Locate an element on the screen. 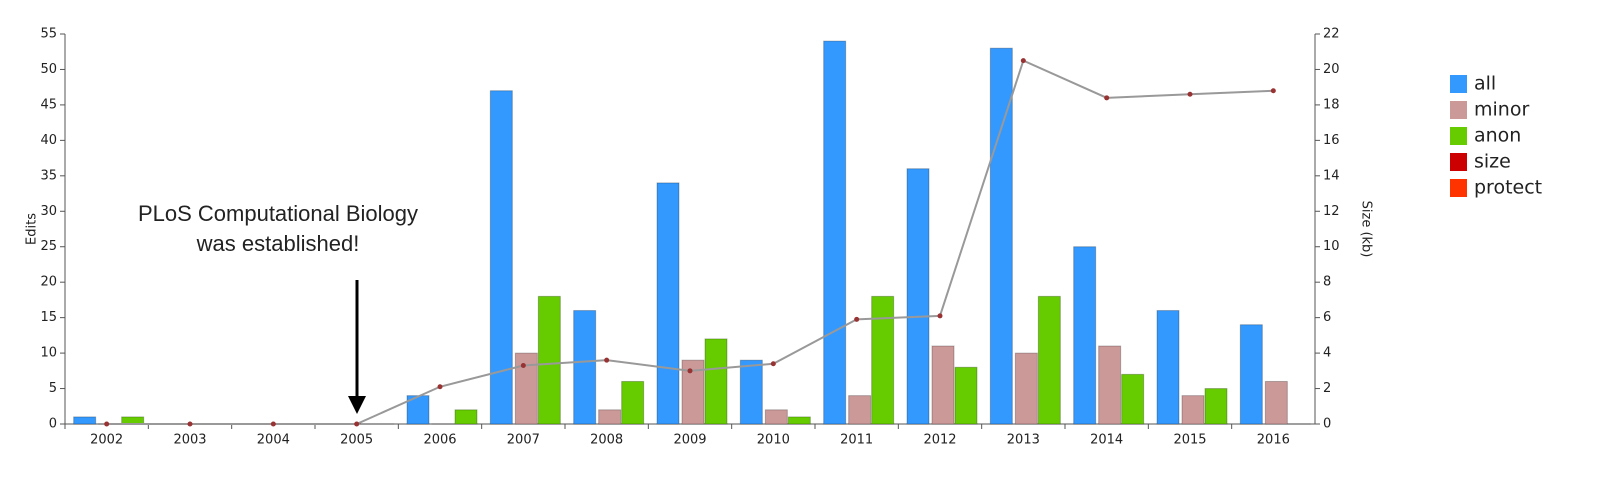 This screenshot has height=482, width=1600. annotation: PLoS Computational Biology is located at coordinates (278, 213).